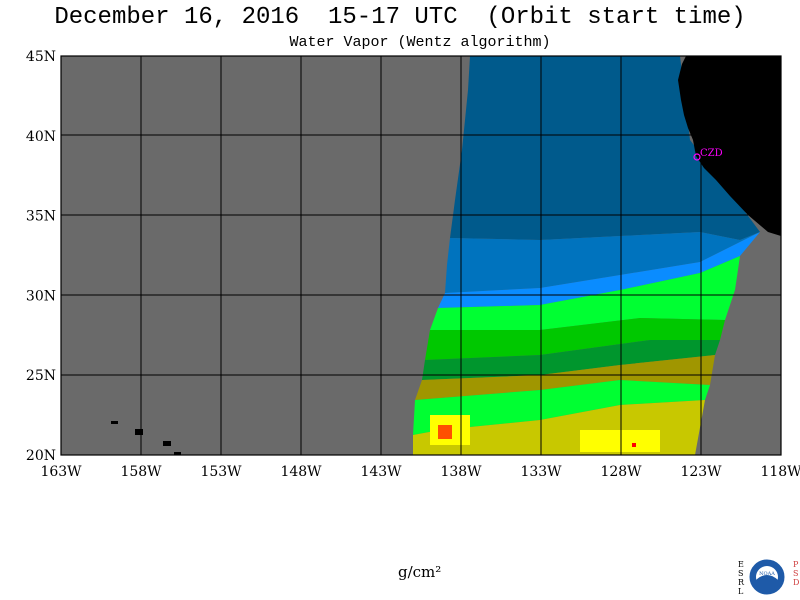 The image size is (800, 600). Describe the element at coordinates (571, 360) in the screenshot. I see `swath-band-dark-green` at that location.